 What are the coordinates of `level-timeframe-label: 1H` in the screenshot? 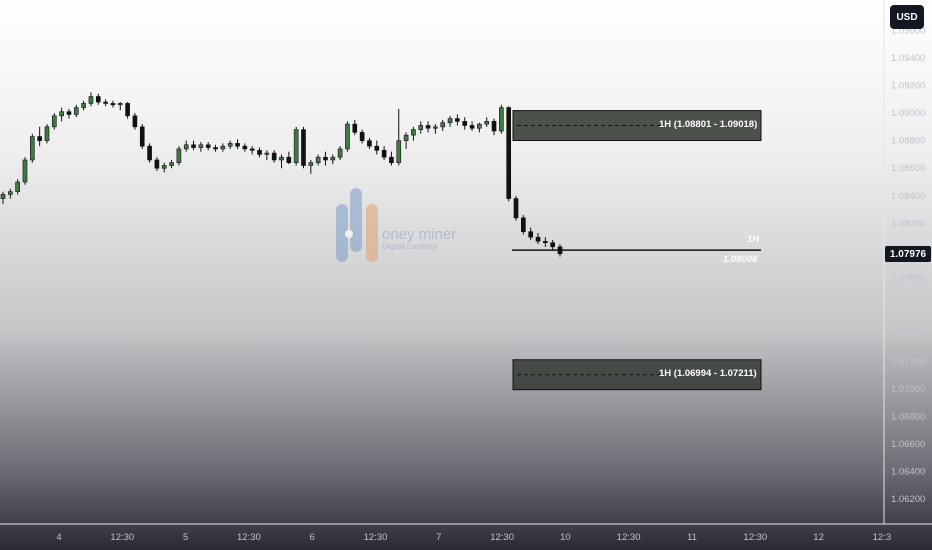 It's located at (753, 240).